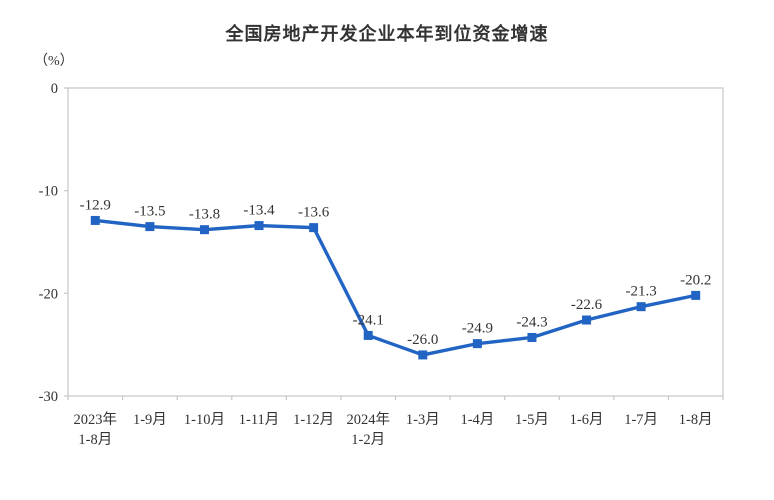 The height and width of the screenshot is (500, 774). What do you see at coordinates (313, 420) in the screenshot?
I see `x-axis-label: 1-12月` at bounding box center [313, 420].